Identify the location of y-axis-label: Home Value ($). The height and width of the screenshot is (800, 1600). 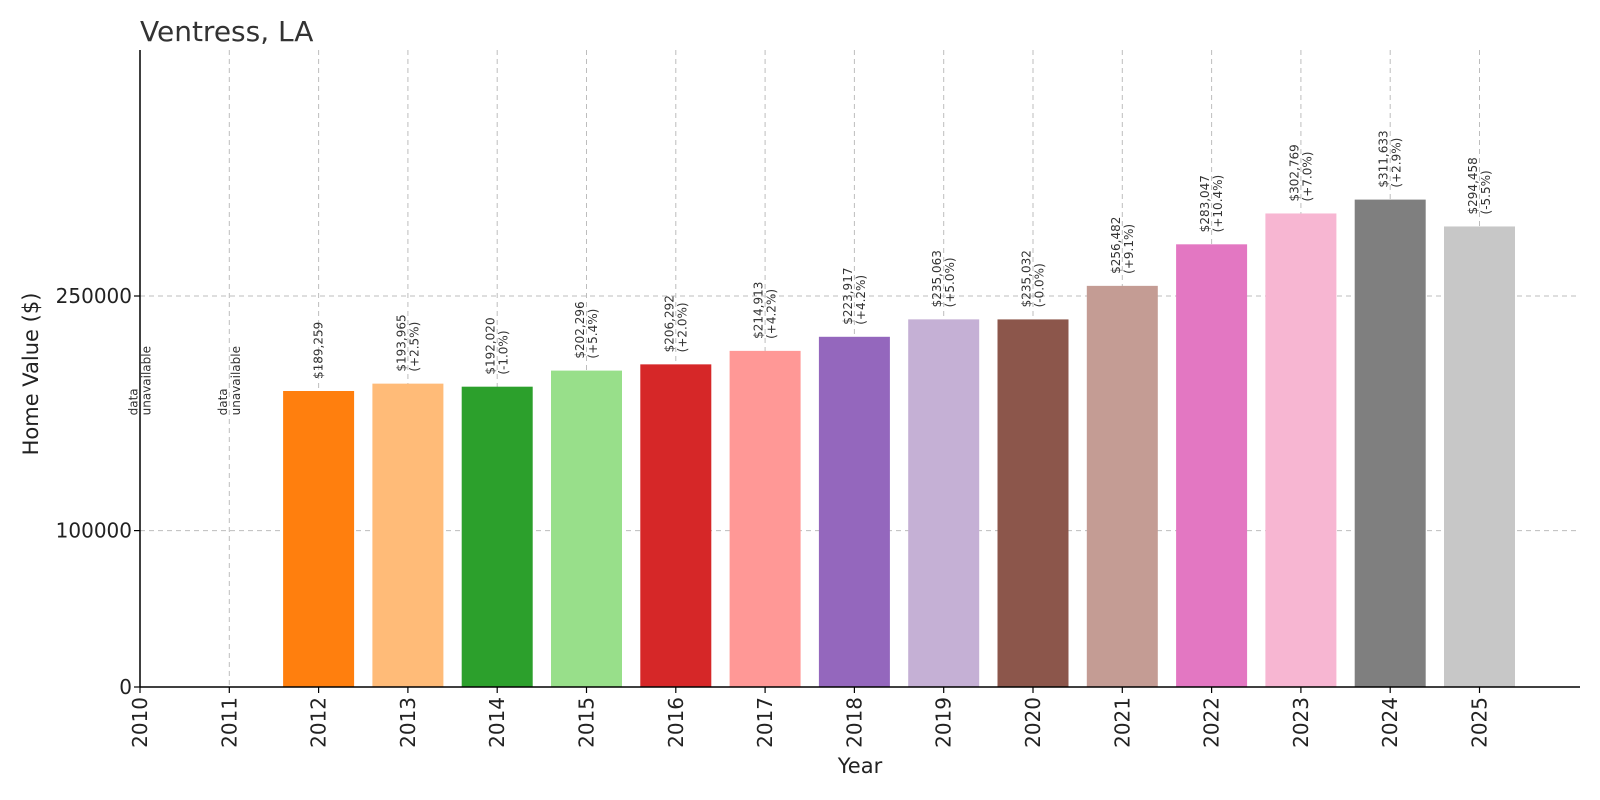
(31, 374).